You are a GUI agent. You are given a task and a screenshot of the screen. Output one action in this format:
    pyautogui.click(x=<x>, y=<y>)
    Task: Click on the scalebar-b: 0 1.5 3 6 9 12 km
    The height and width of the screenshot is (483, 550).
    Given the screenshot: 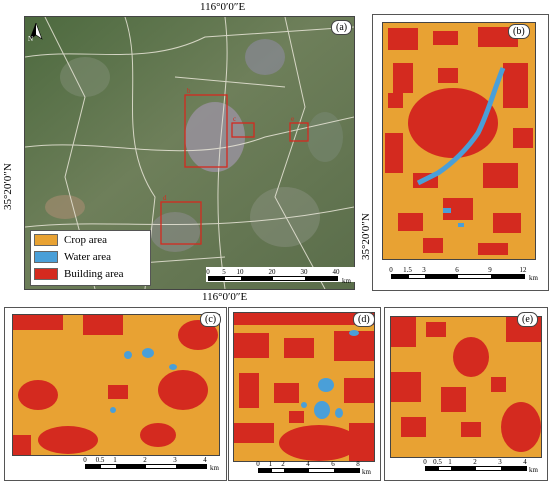 What is the action you would take?
    pyautogui.click(x=465, y=274)
    